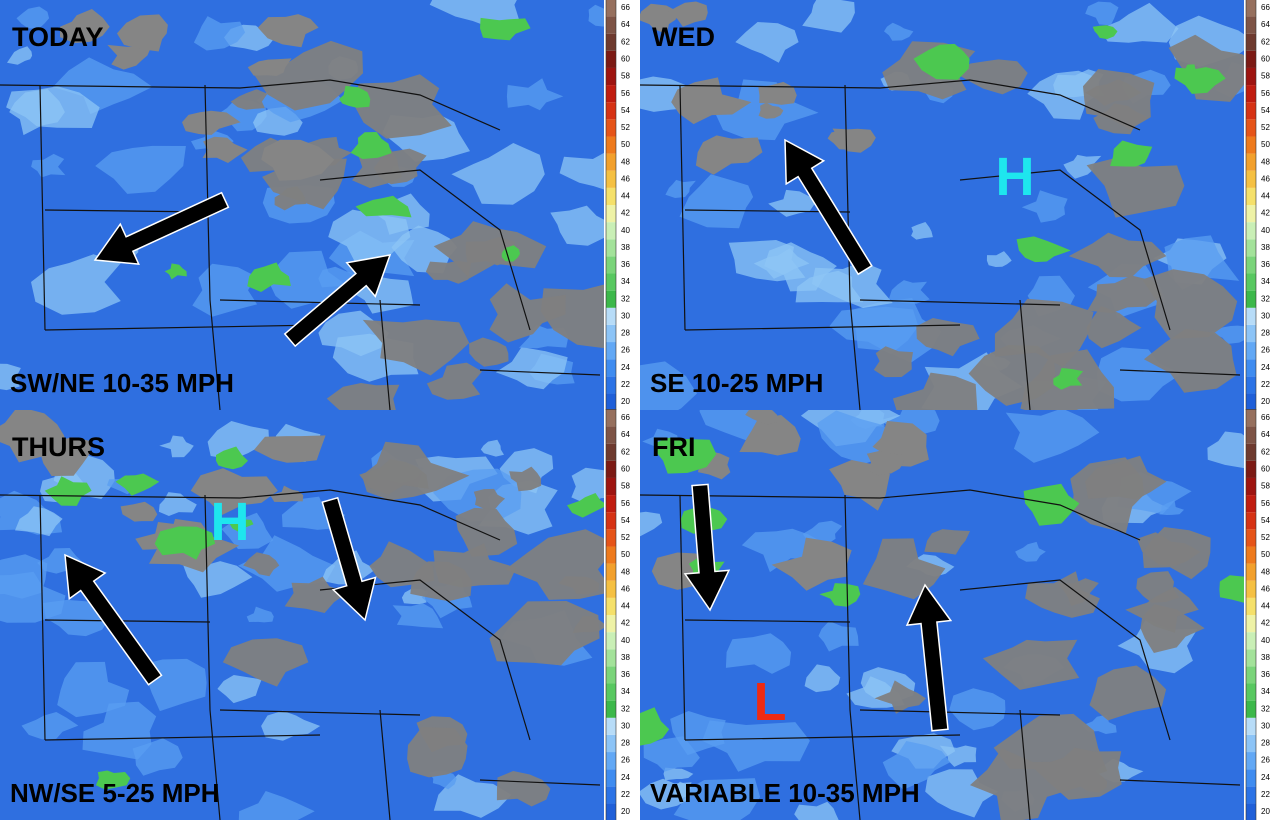  Describe the element at coordinates (625, 588) in the screenshot. I see `colorbar-label: 46` at that location.